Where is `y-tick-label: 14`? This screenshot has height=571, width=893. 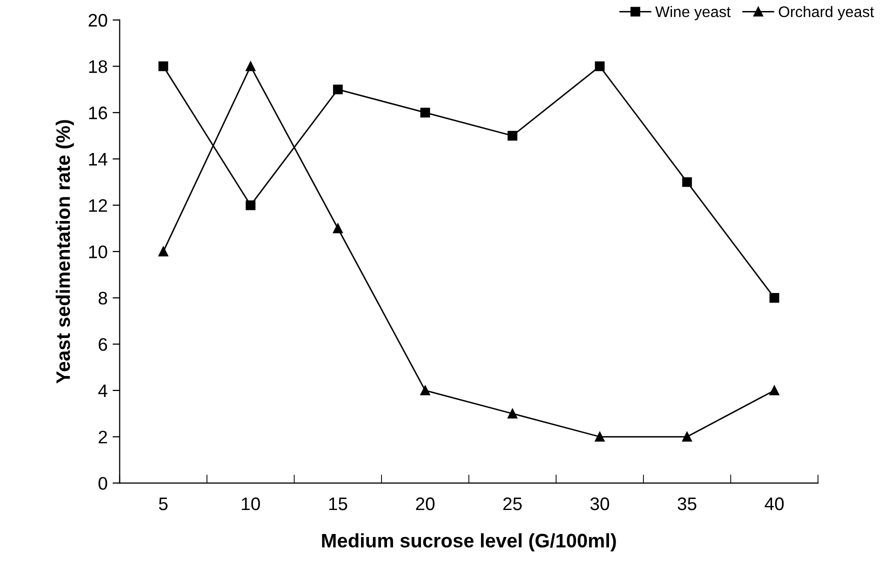 y-tick-label: 14 is located at coordinates (98, 159).